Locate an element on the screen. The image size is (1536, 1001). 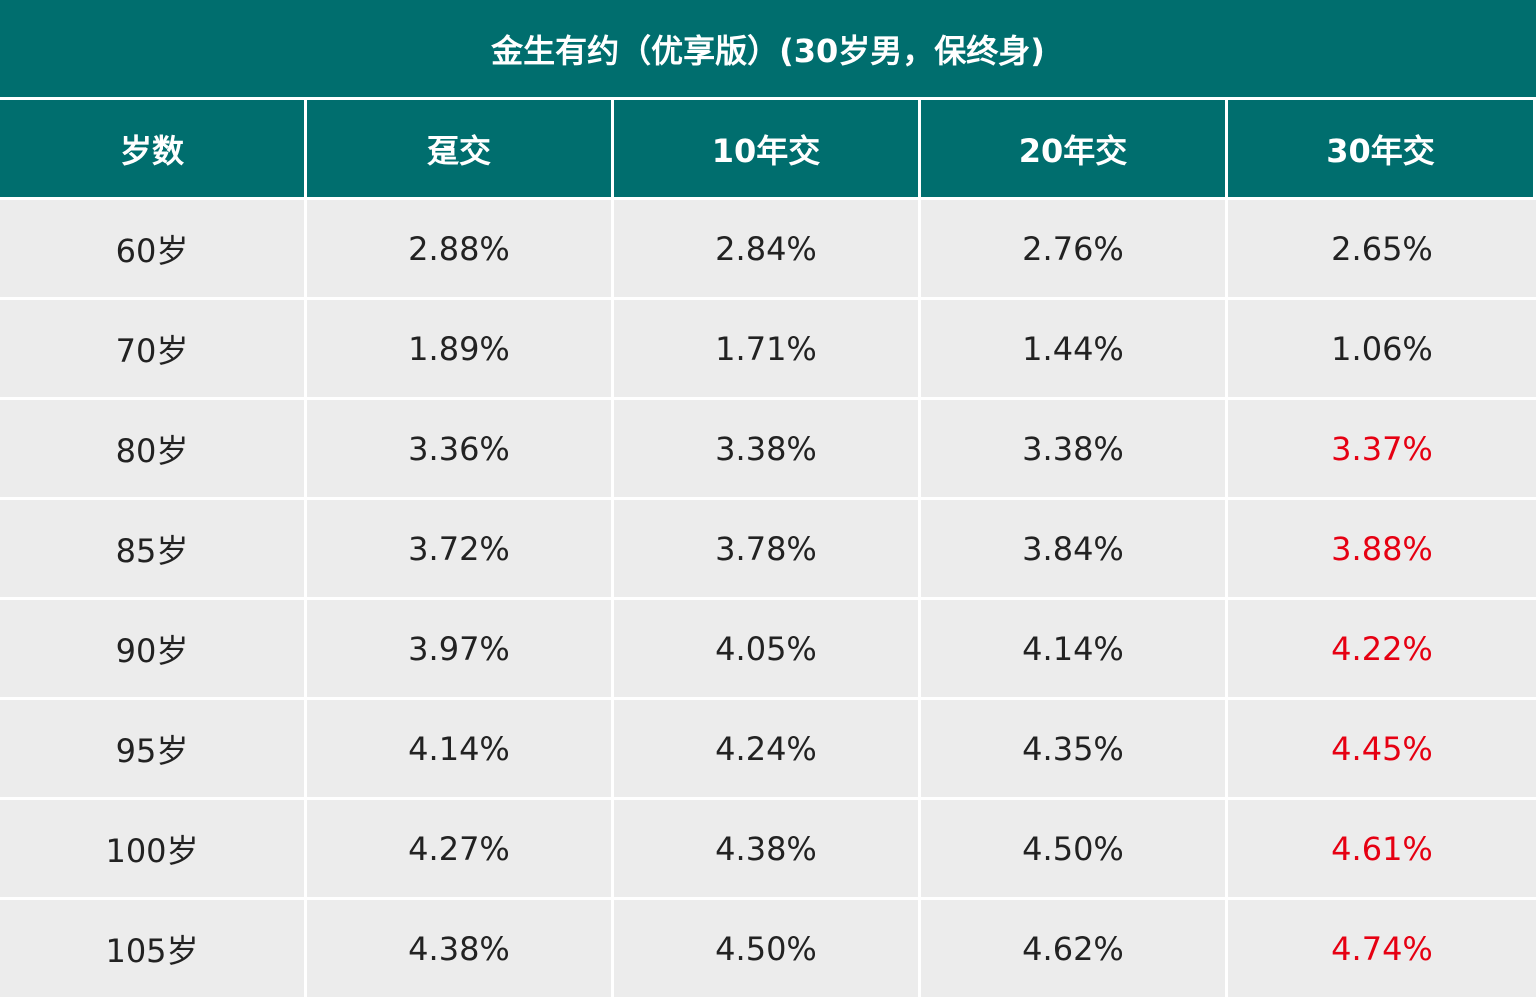
value-cell: 3.36% is located at coordinates (460, 450).